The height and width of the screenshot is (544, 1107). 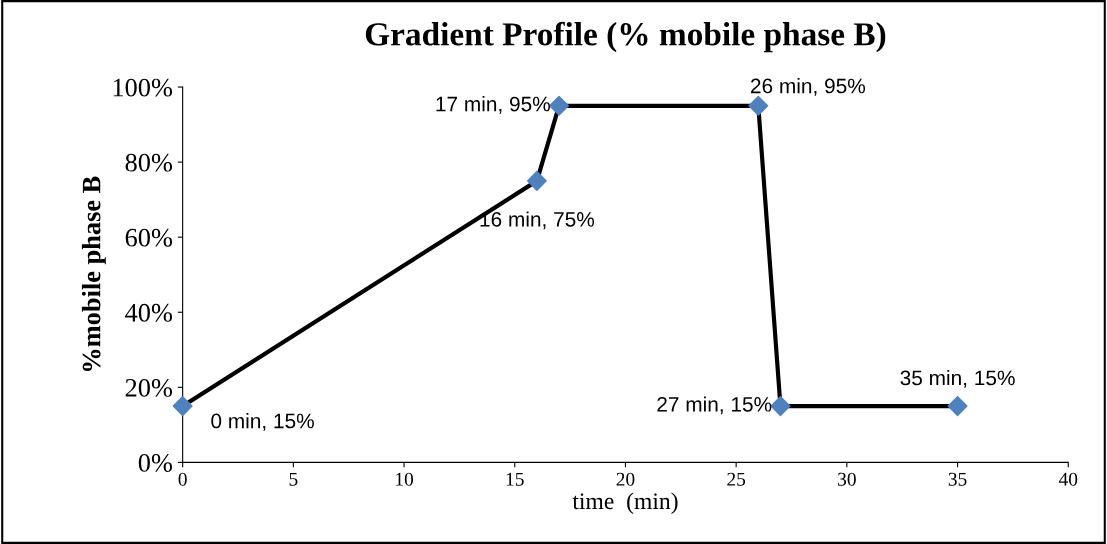 What do you see at coordinates (736, 479) in the screenshot?
I see `x-tick-label: 25` at bounding box center [736, 479].